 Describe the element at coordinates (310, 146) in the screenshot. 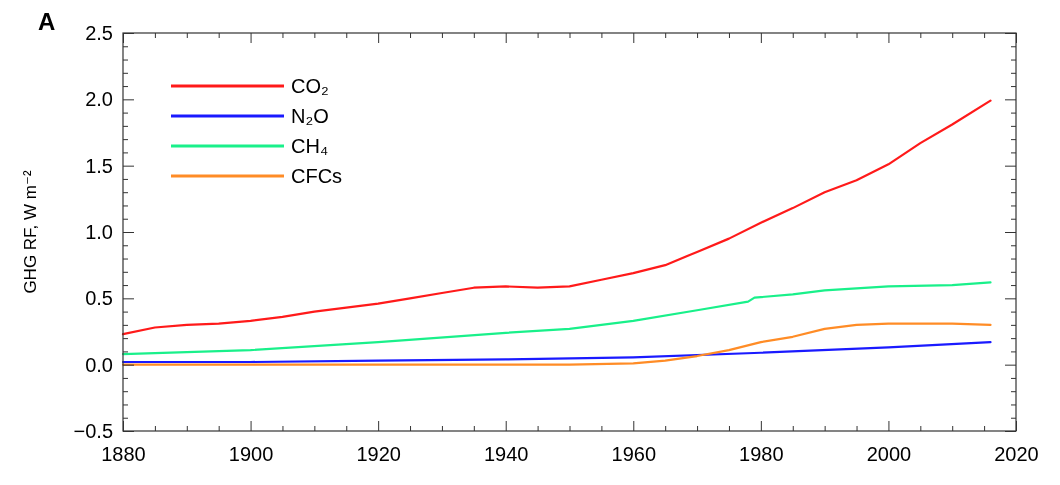

I see `legend-label: CH₄` at that location.